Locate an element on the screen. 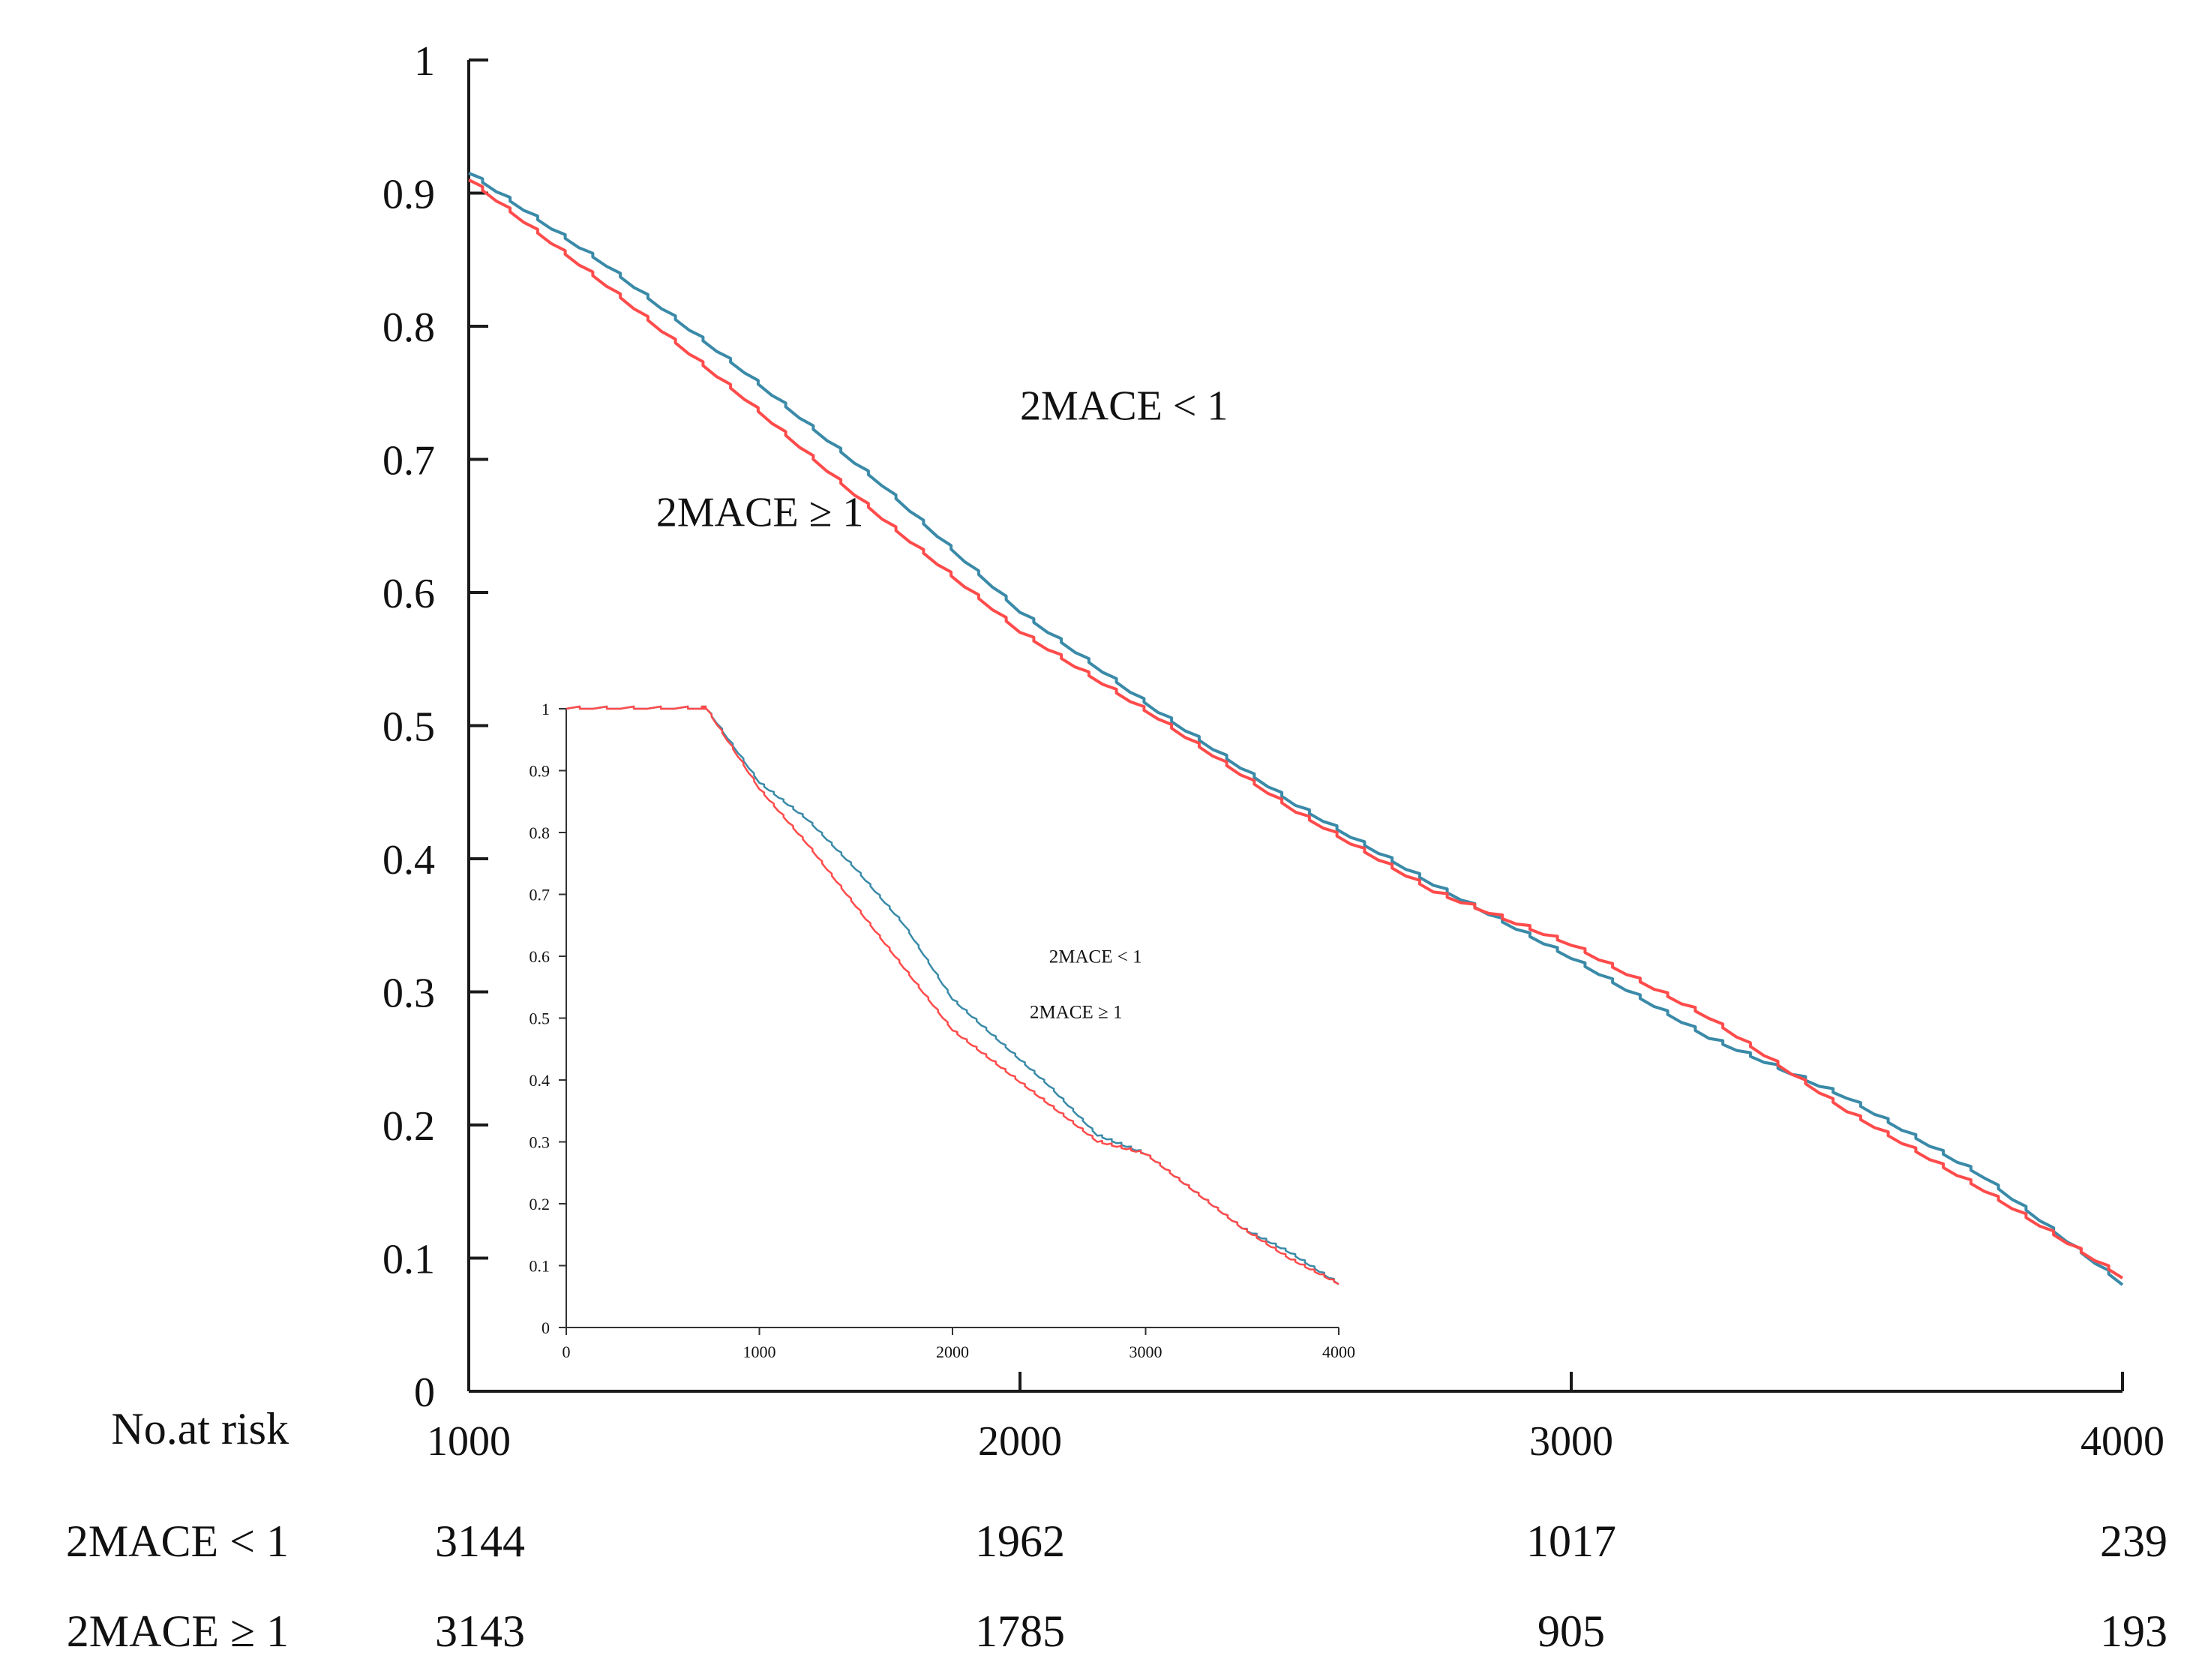 This screenshot has width=2190, height=1680. risk-value-cell: 1962 is located at coordinates (1020, 1541).